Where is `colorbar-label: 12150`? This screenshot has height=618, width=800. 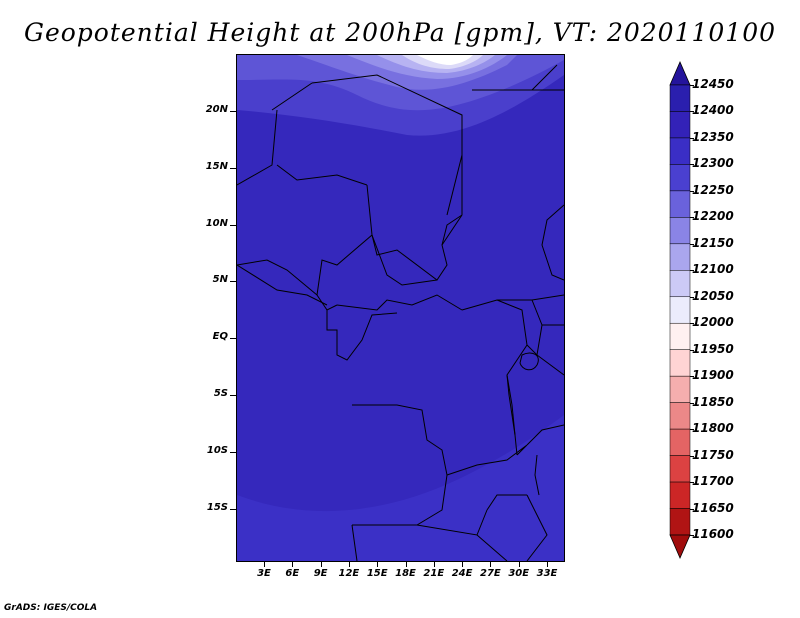
colorbar-label: 12150 is located at coordinates (713, 242).